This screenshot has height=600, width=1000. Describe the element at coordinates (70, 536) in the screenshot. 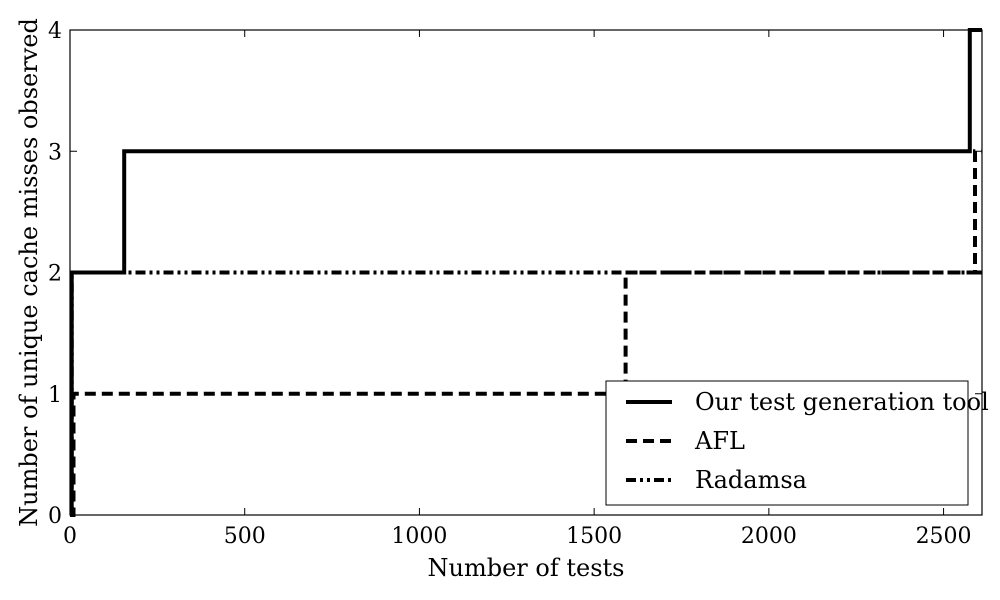

I see `x-tick-label: 0` at that location.